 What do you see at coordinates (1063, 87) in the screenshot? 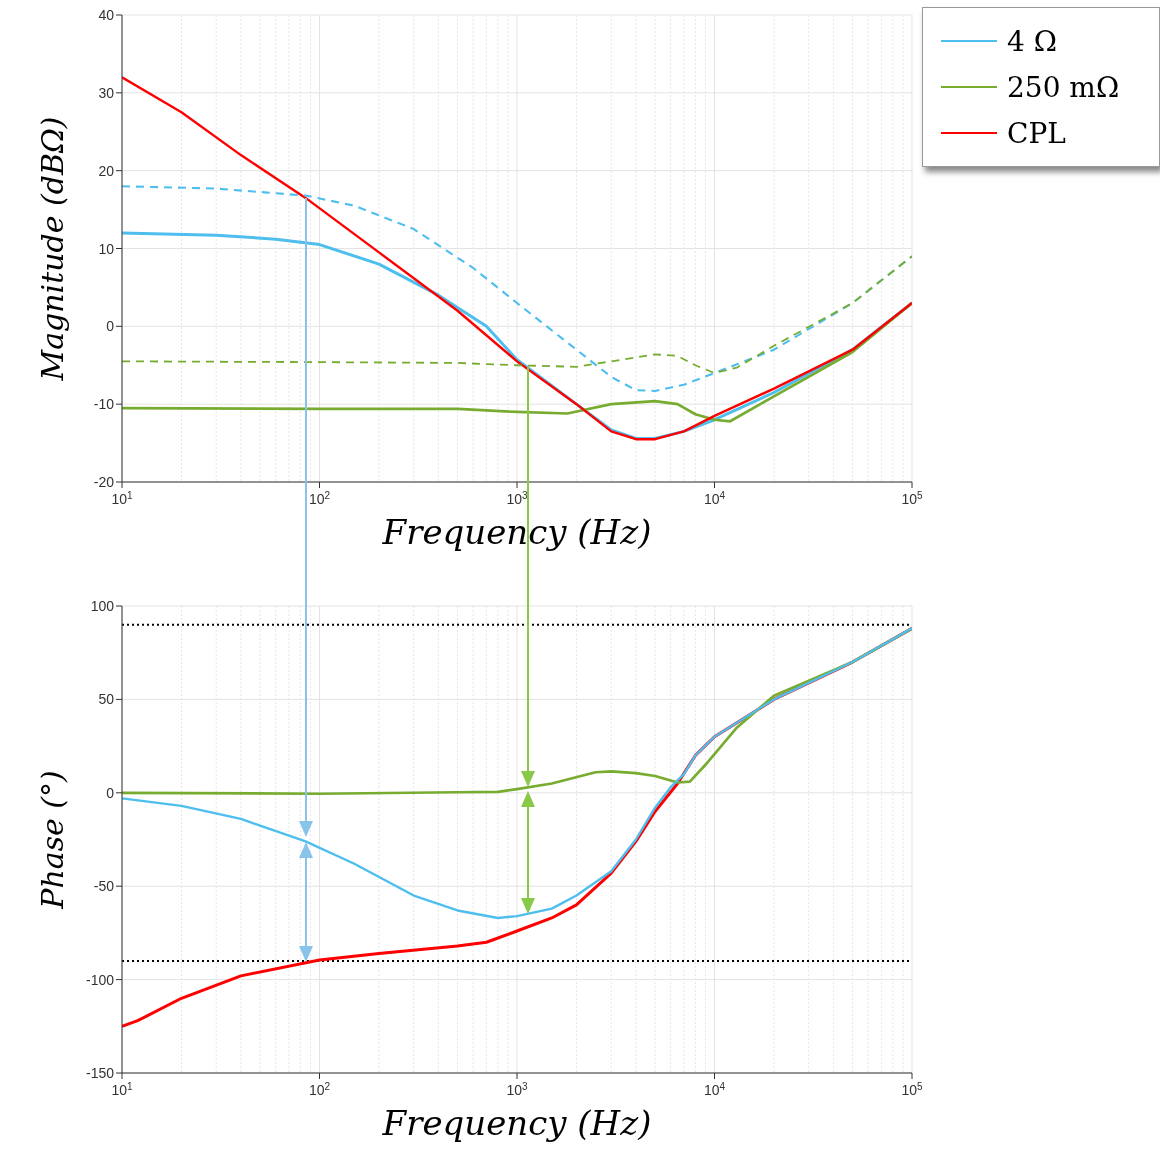
I see `legend-label: 250 mΩ` at bounding box center [1063, 87].